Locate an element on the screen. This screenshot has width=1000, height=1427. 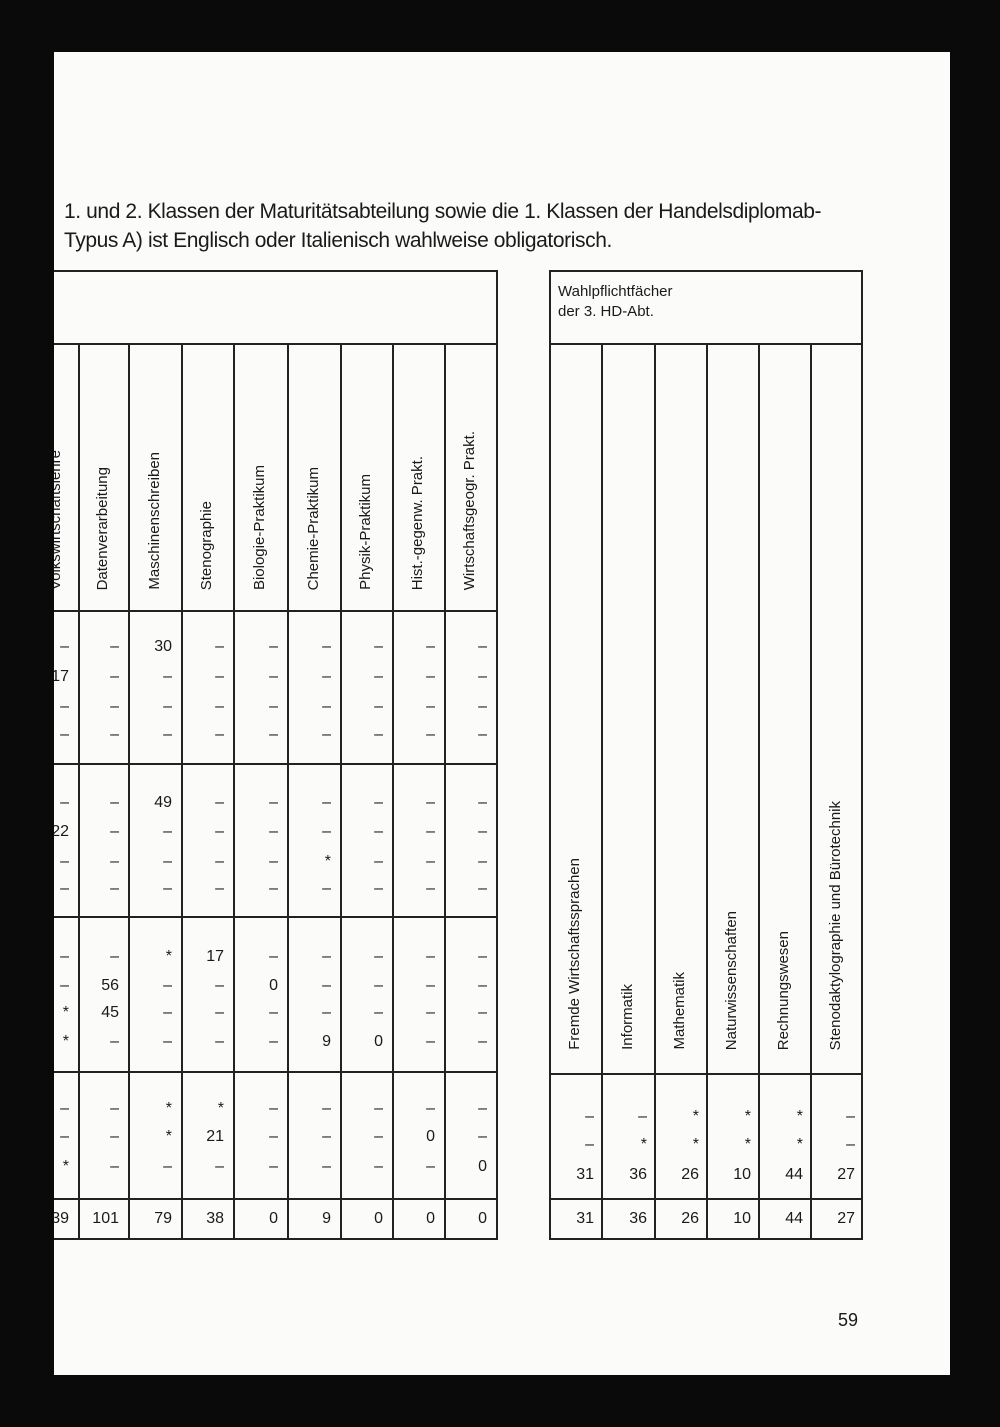
table-cell: 45 is located at coordinates (110, 1012).